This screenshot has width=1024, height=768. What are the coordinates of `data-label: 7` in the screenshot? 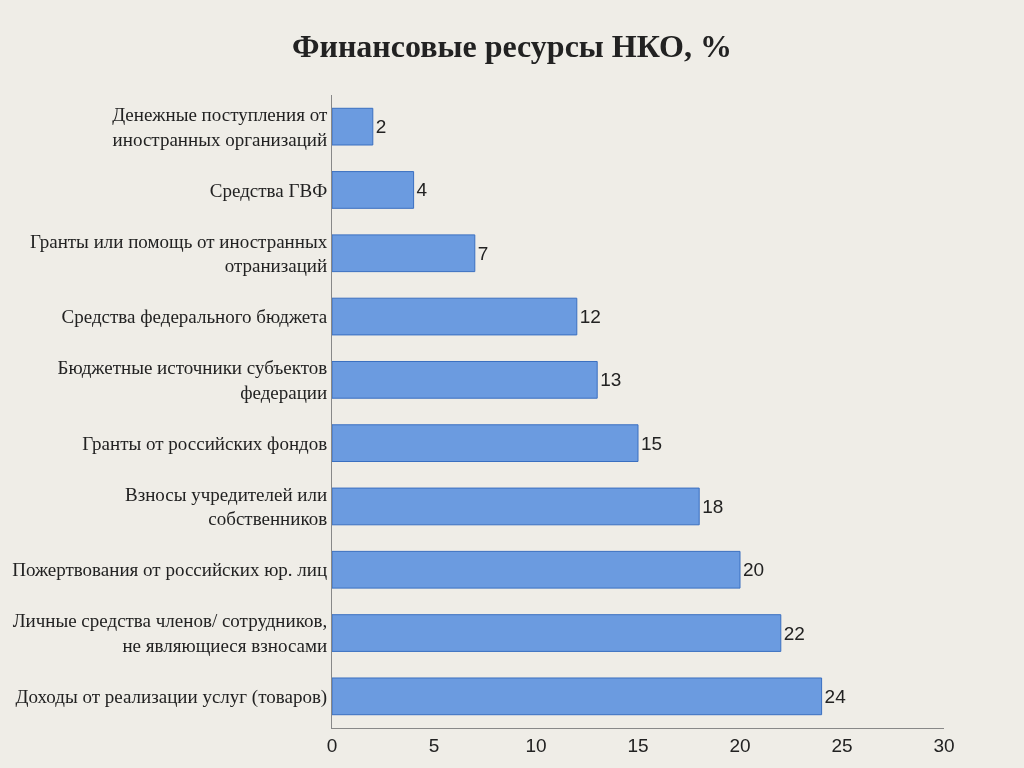 It's located at (483, 253).